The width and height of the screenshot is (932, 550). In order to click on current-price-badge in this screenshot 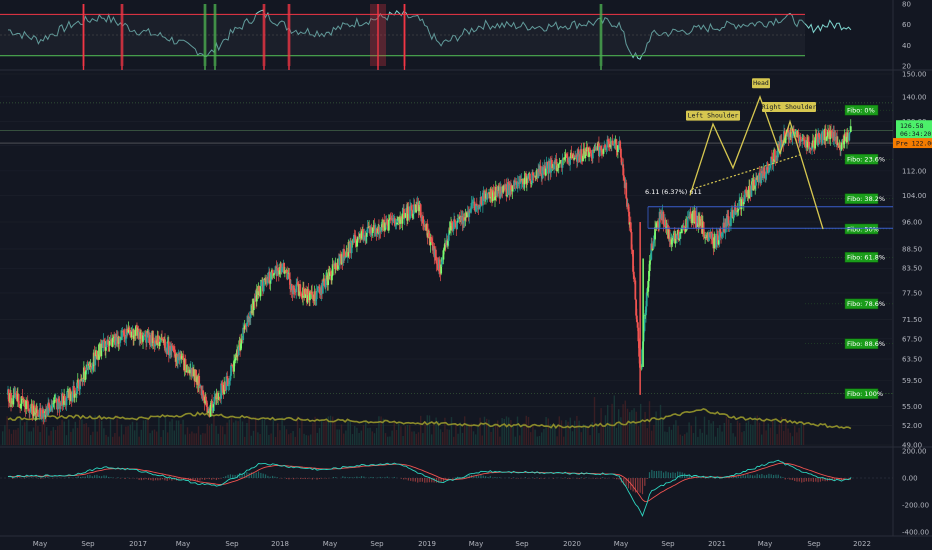, I will do `click(914, 130)`.